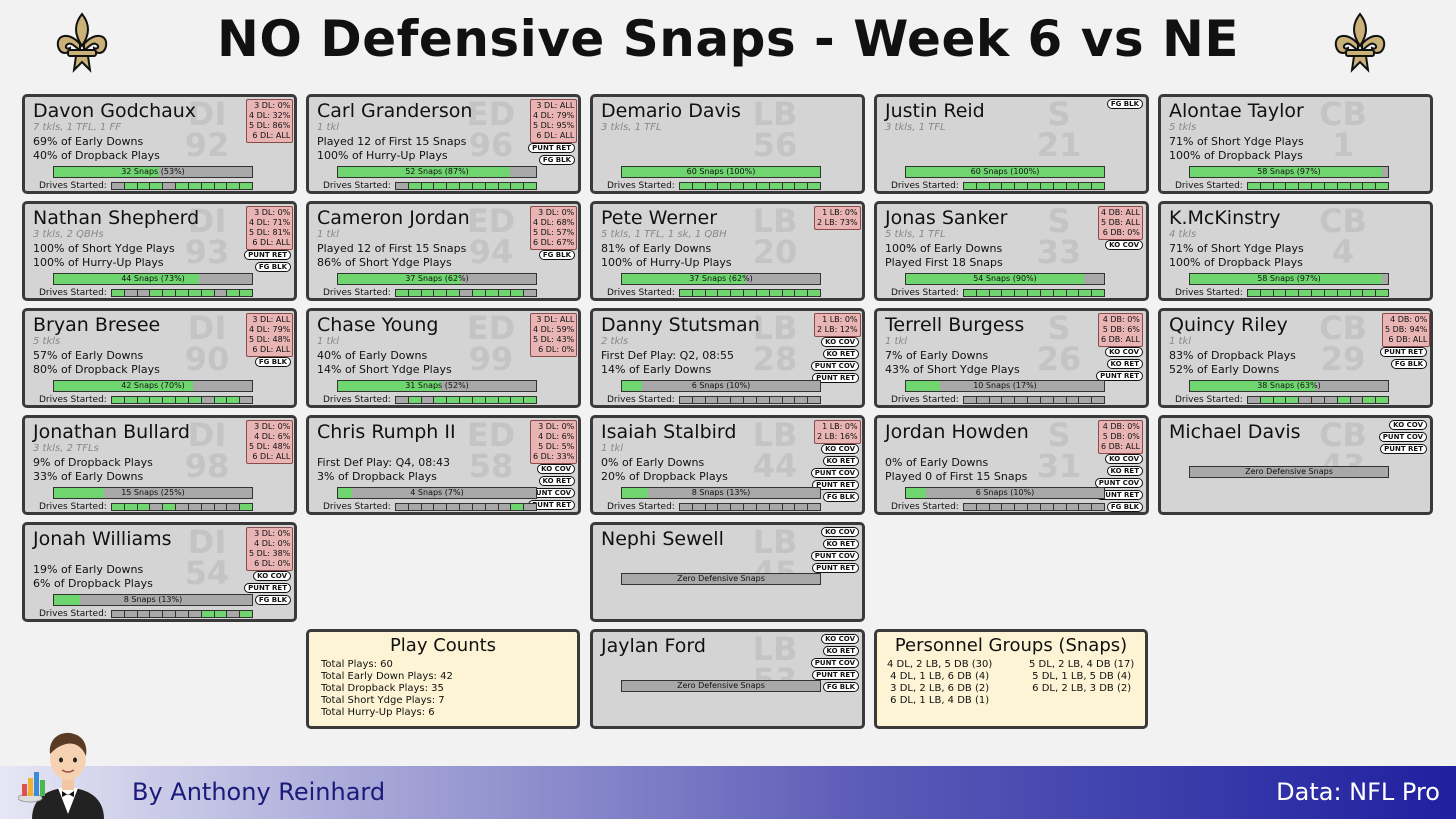  Describe the element at coordinates (1005, 172) in the screenshot. I see `snap-bar: 60 Snaps (100%)` at that location.